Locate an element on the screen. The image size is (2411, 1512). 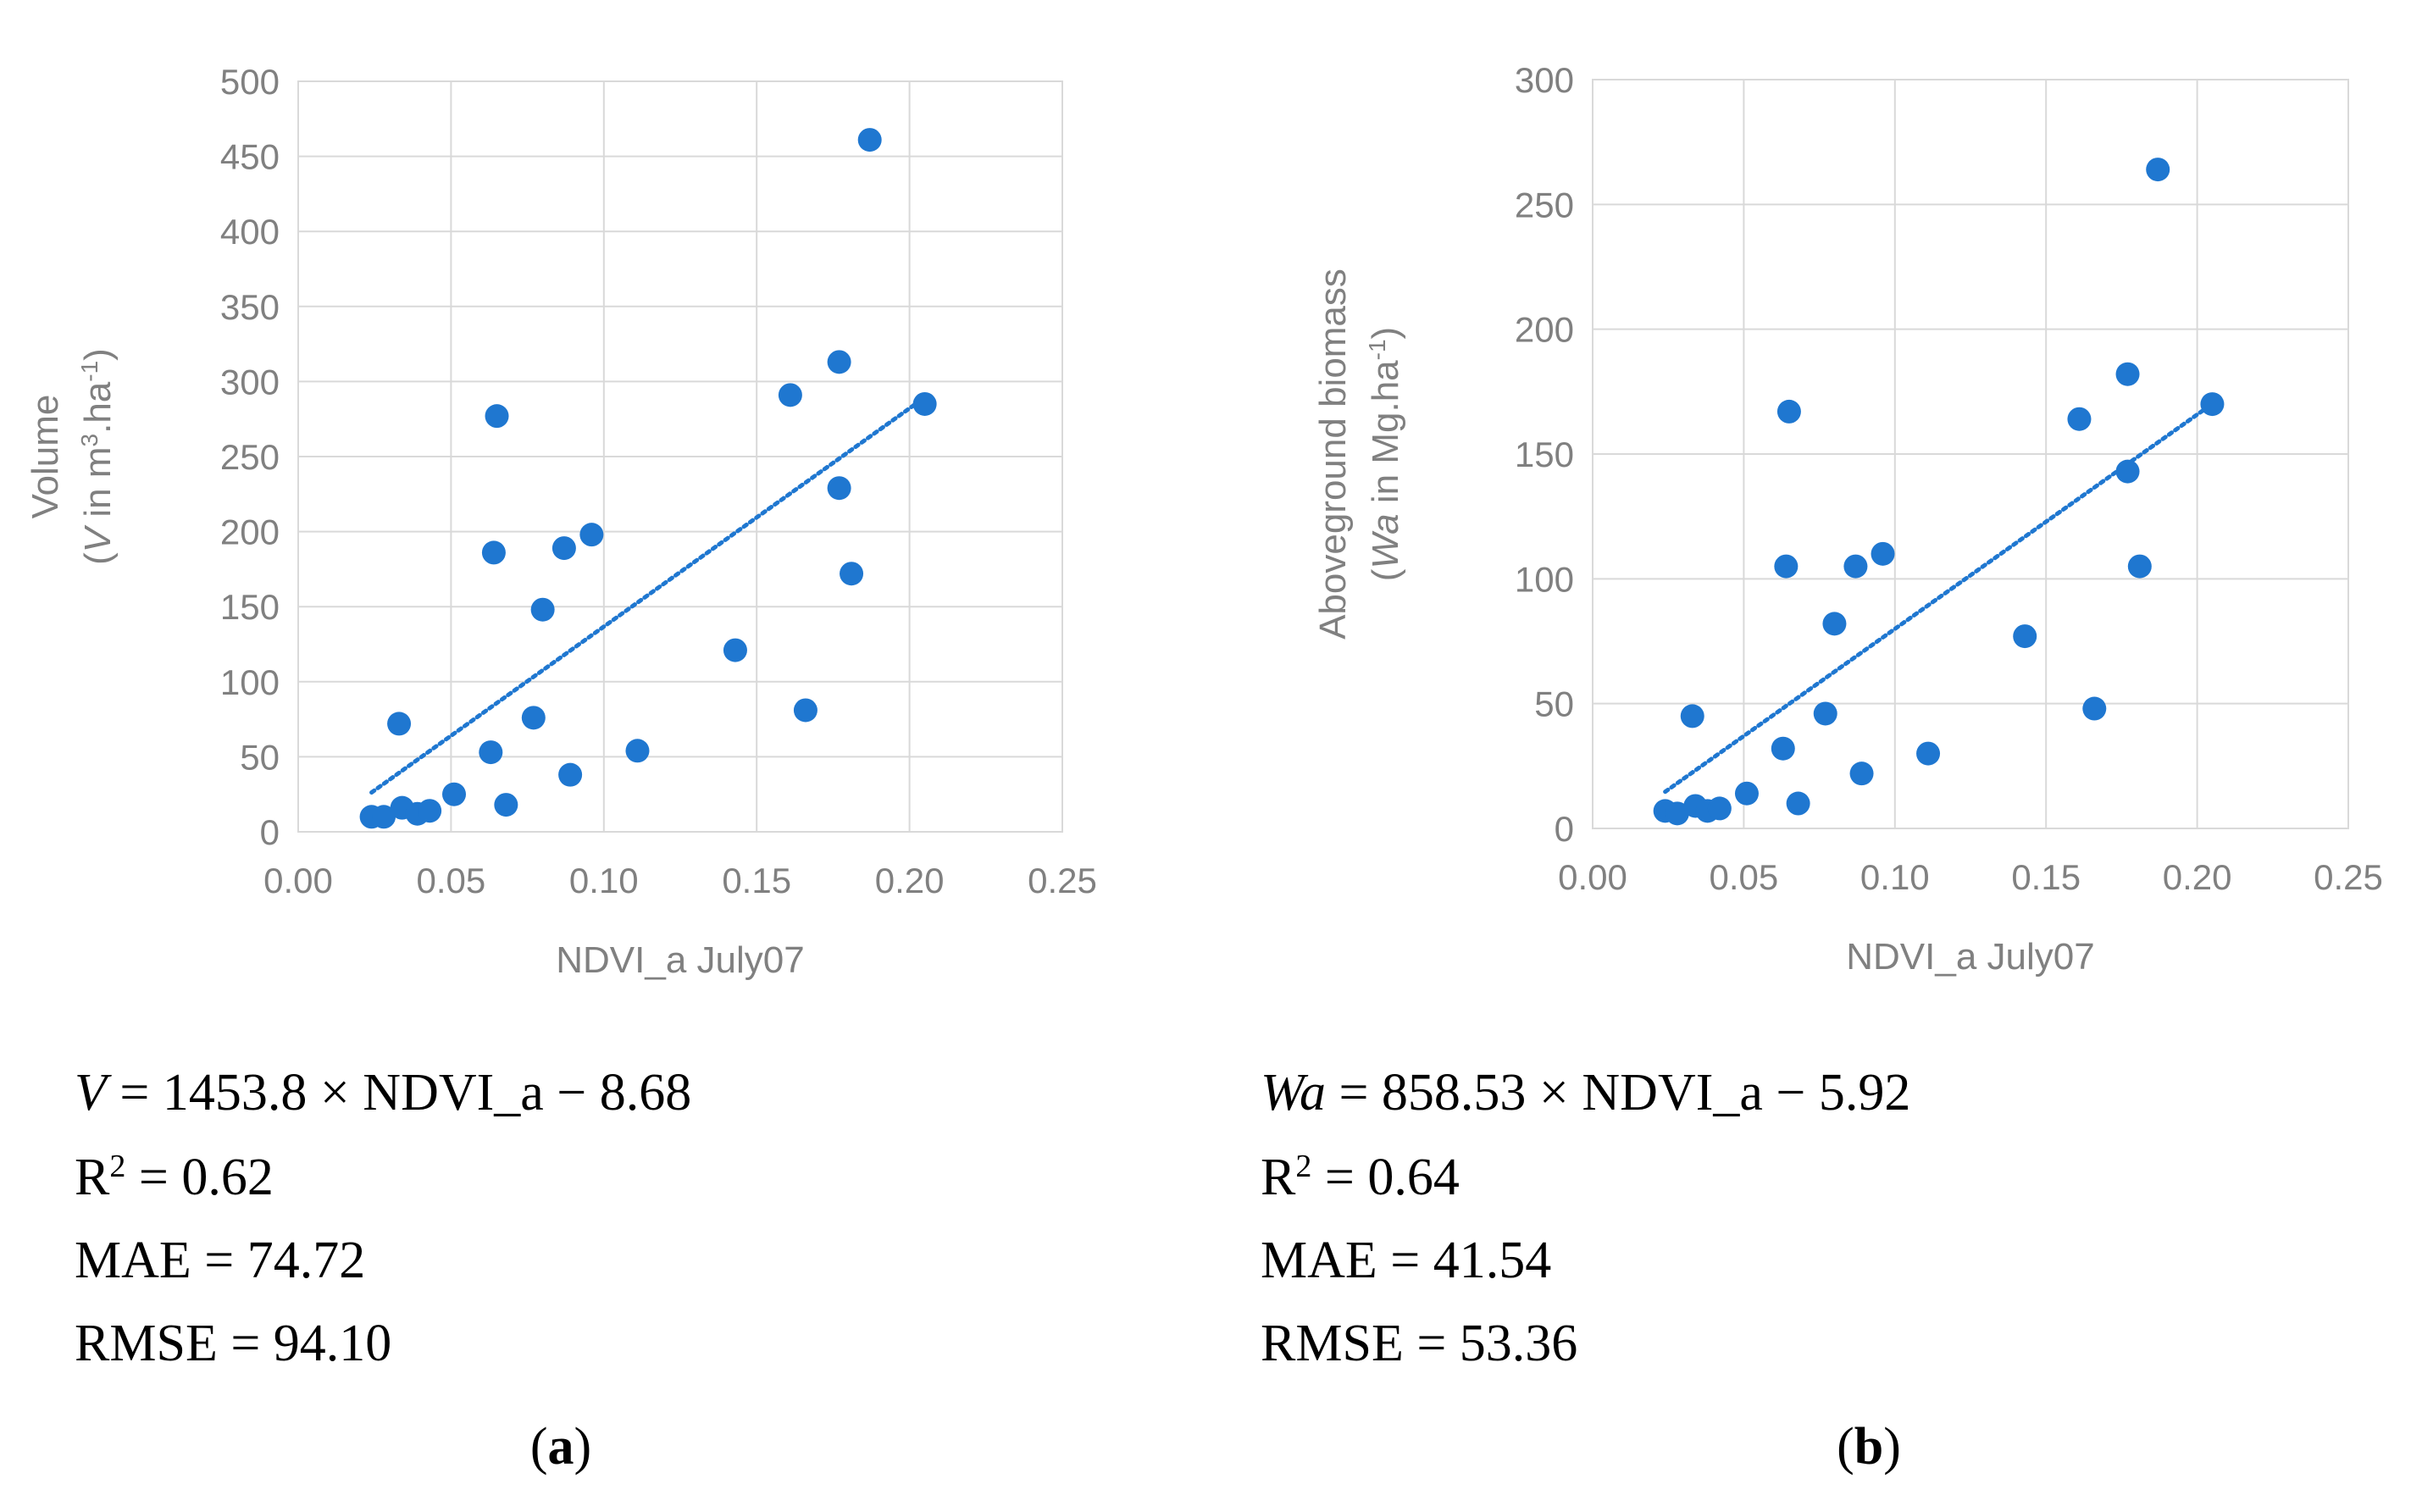
y-tick-label: 350 is located at coordinates (250, 307).